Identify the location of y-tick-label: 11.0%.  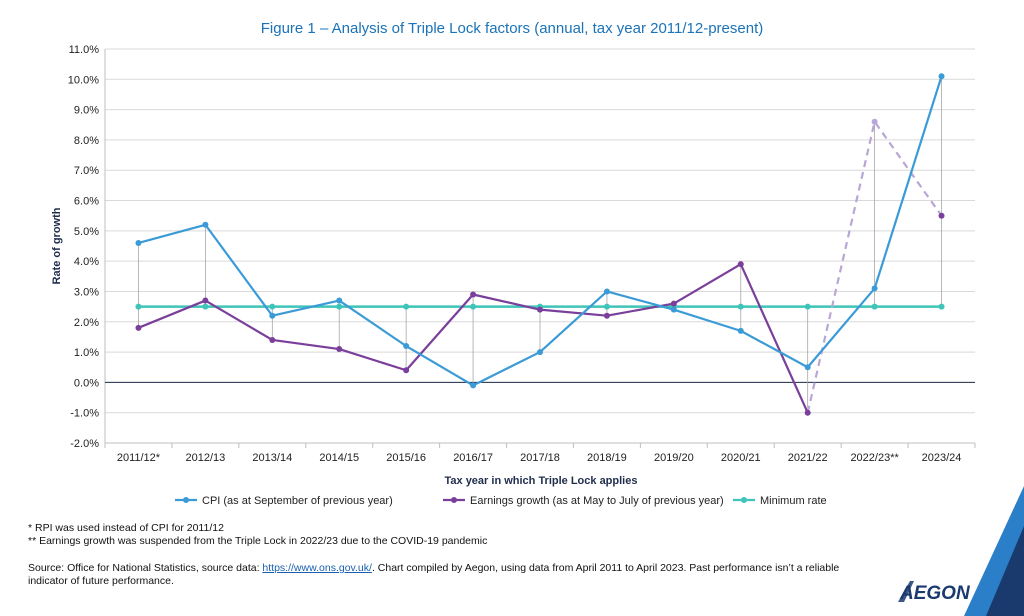
(84, 50).